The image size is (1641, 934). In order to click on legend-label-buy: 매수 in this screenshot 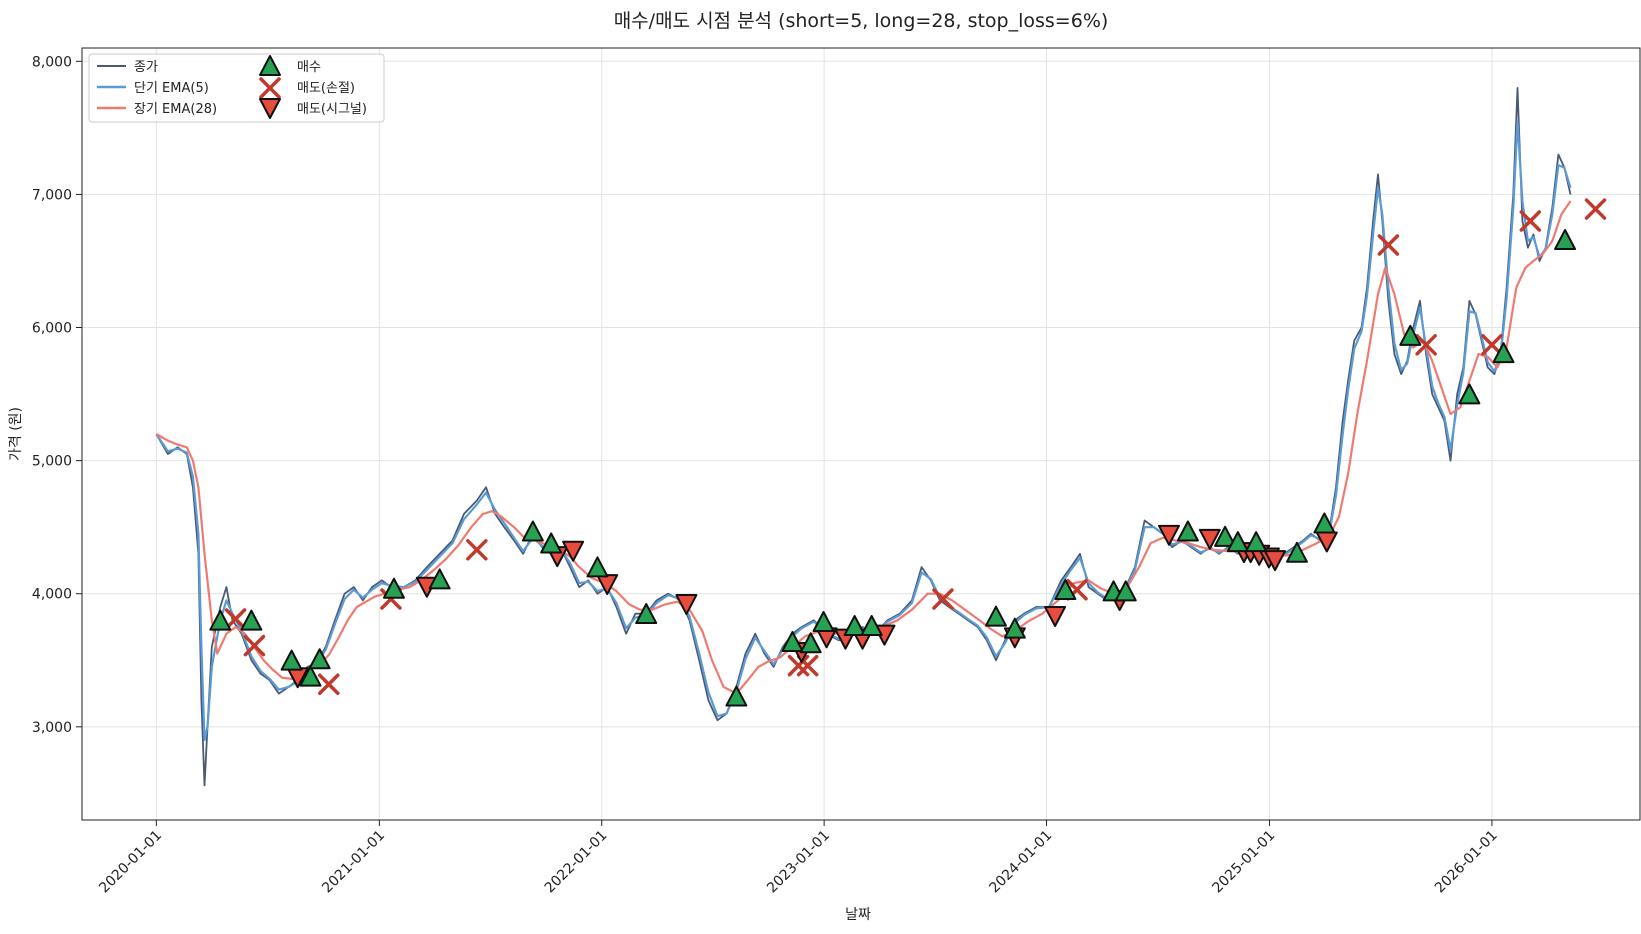, I will do `click(309, 67)`.